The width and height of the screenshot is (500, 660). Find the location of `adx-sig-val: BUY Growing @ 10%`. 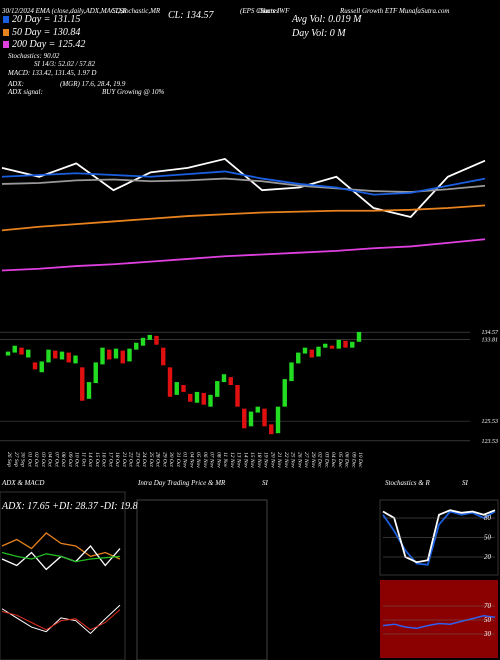

adx-sig-val: BUY Growing @ 10% is located at coordinates (133, 92).